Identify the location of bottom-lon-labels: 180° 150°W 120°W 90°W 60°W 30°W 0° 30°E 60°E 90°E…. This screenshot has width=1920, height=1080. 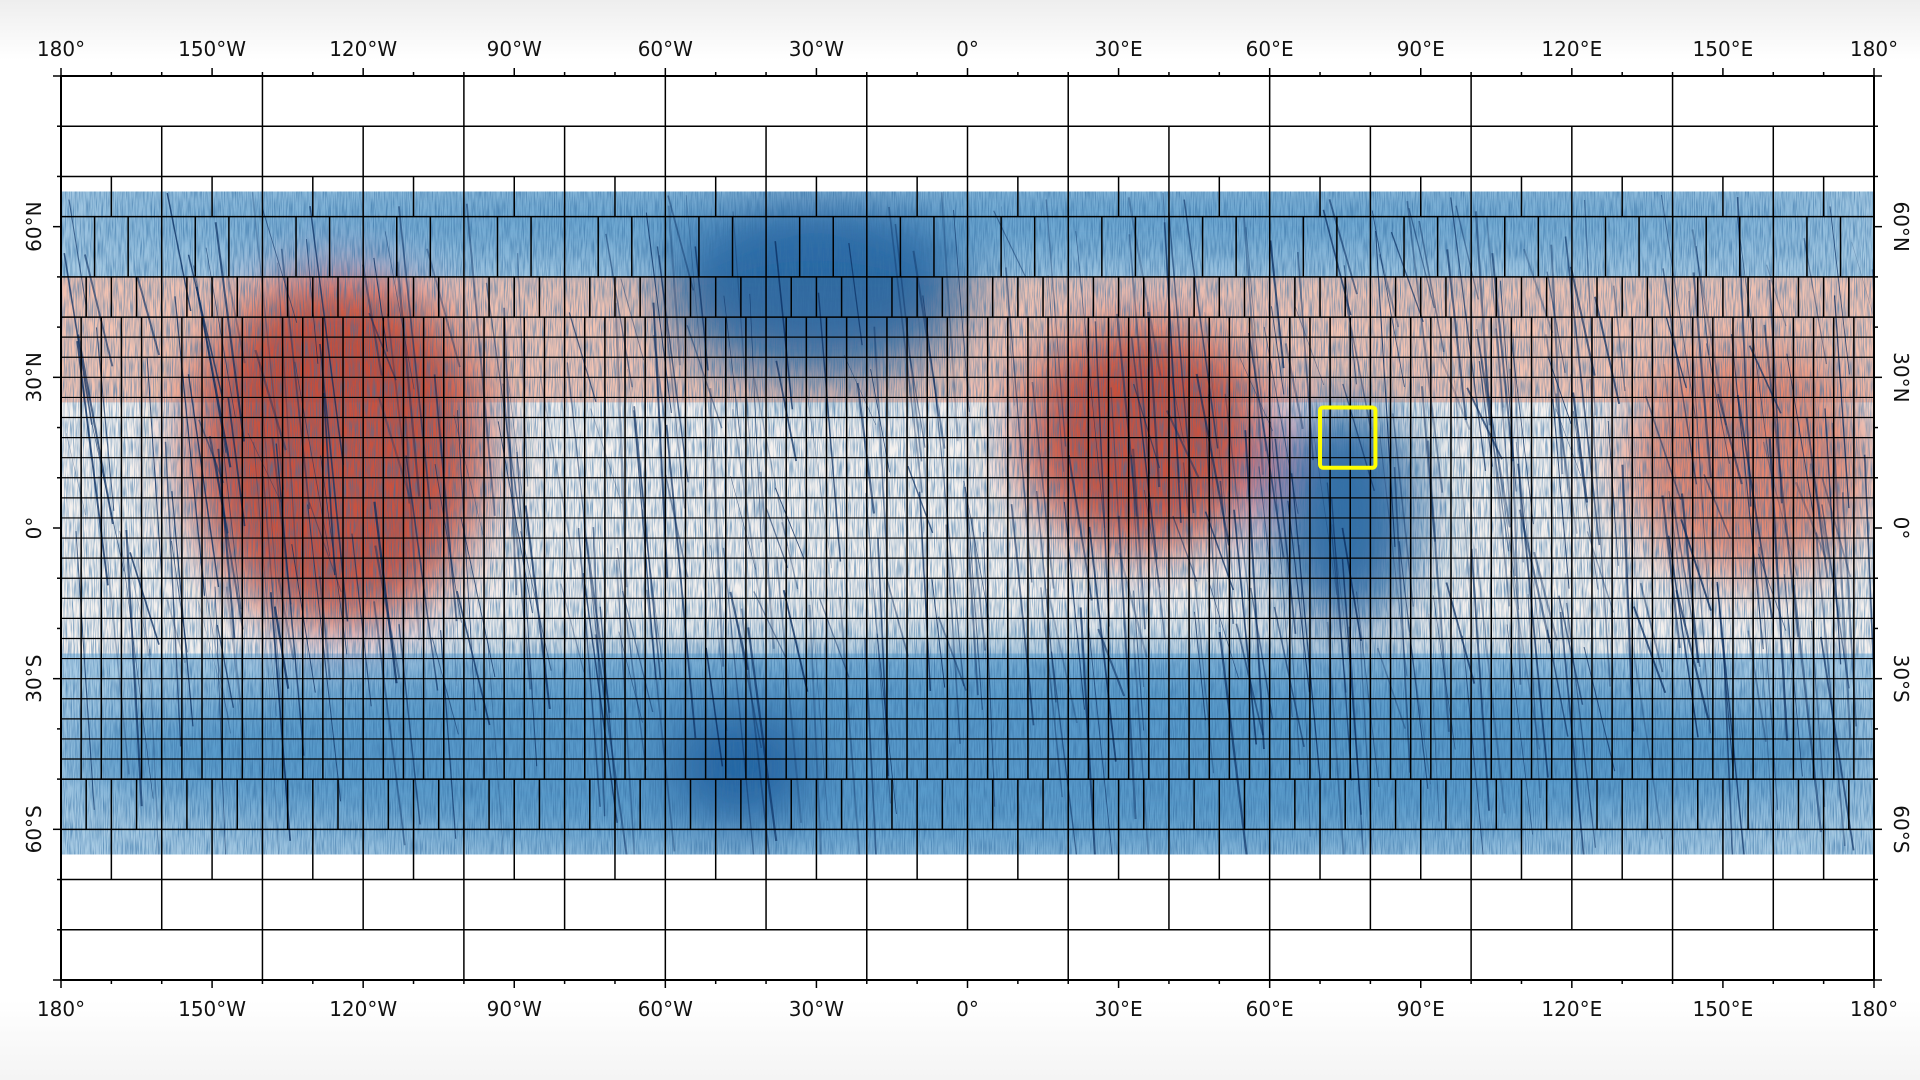
(967, 1009).